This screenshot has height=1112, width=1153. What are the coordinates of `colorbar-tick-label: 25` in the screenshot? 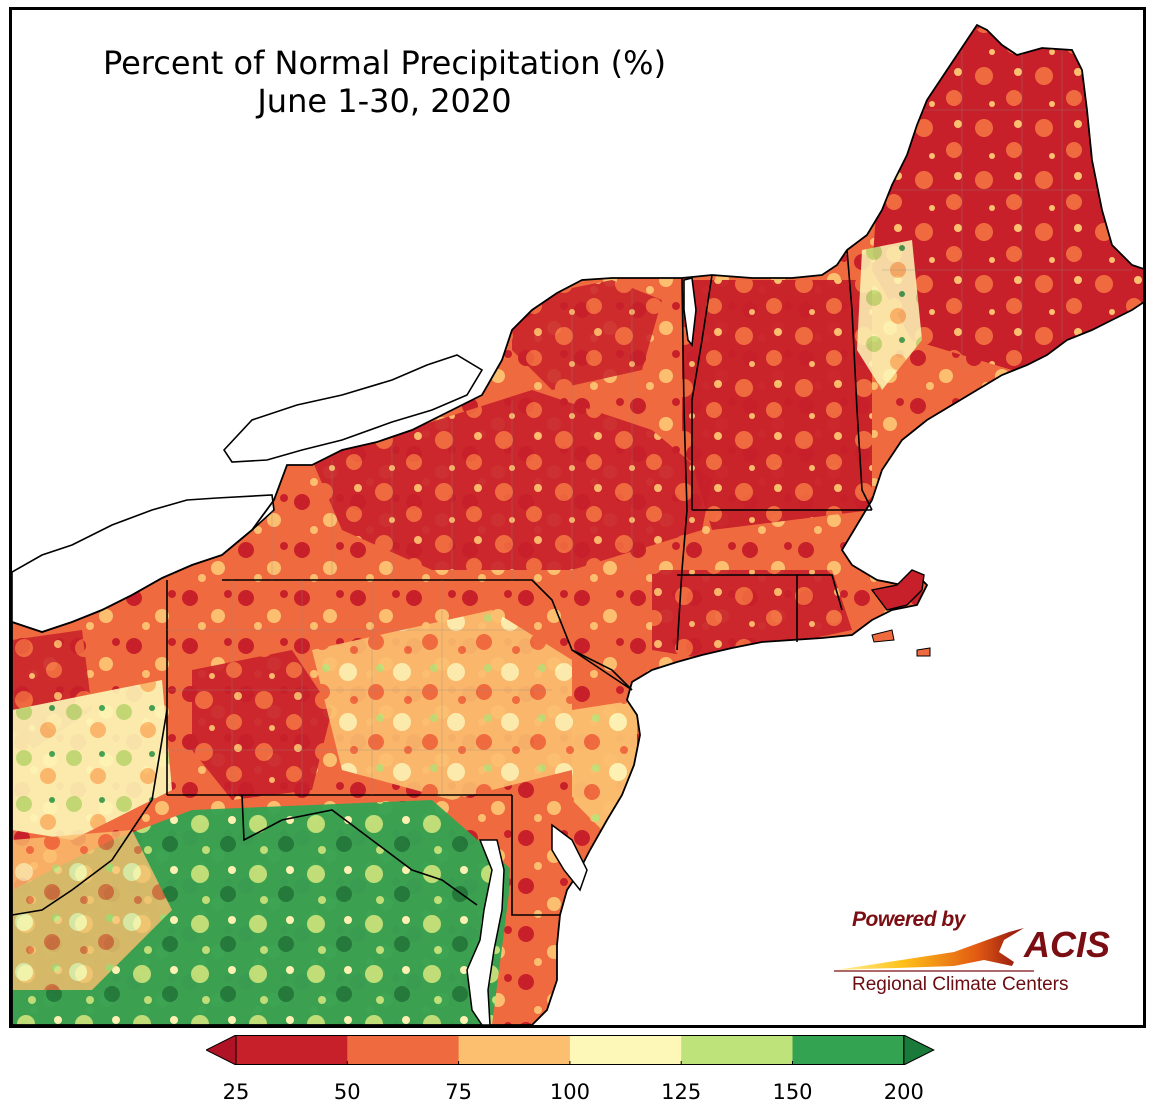 It's located at (236, 1092).